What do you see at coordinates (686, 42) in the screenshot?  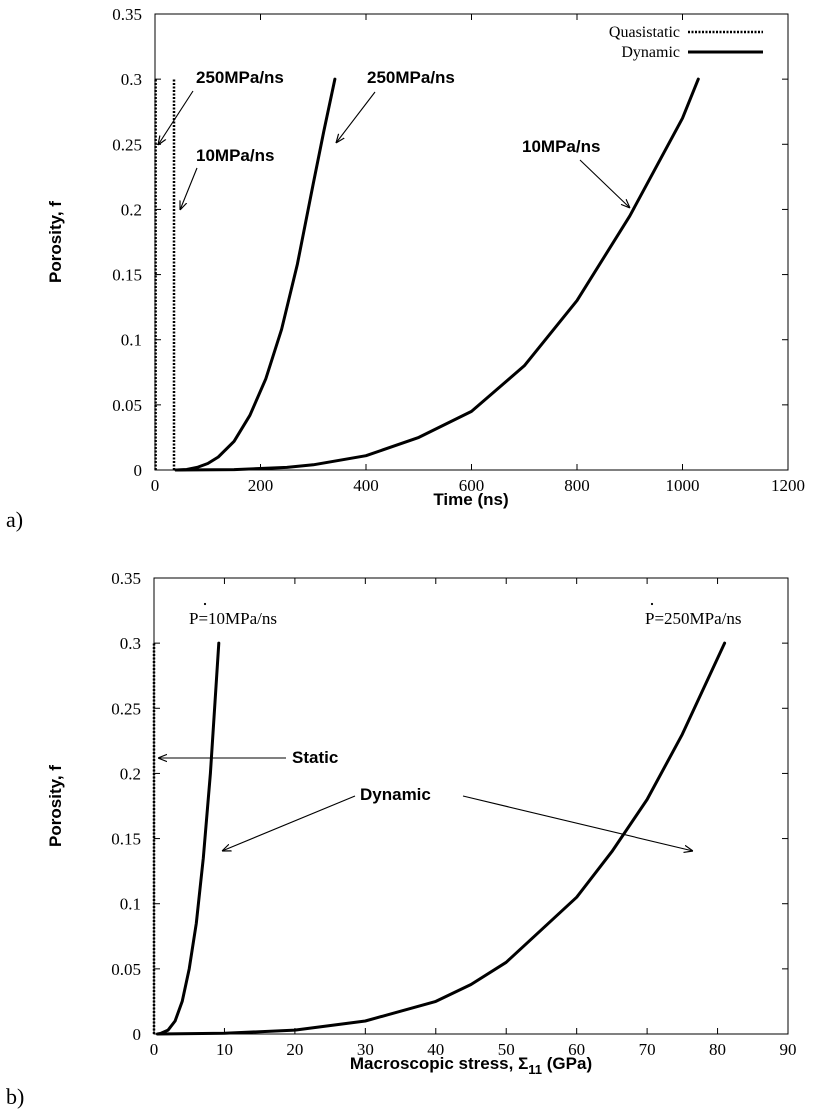 I see `panel-a-legend: Quasistatic Dynamic` at bounding box center [686, 42].